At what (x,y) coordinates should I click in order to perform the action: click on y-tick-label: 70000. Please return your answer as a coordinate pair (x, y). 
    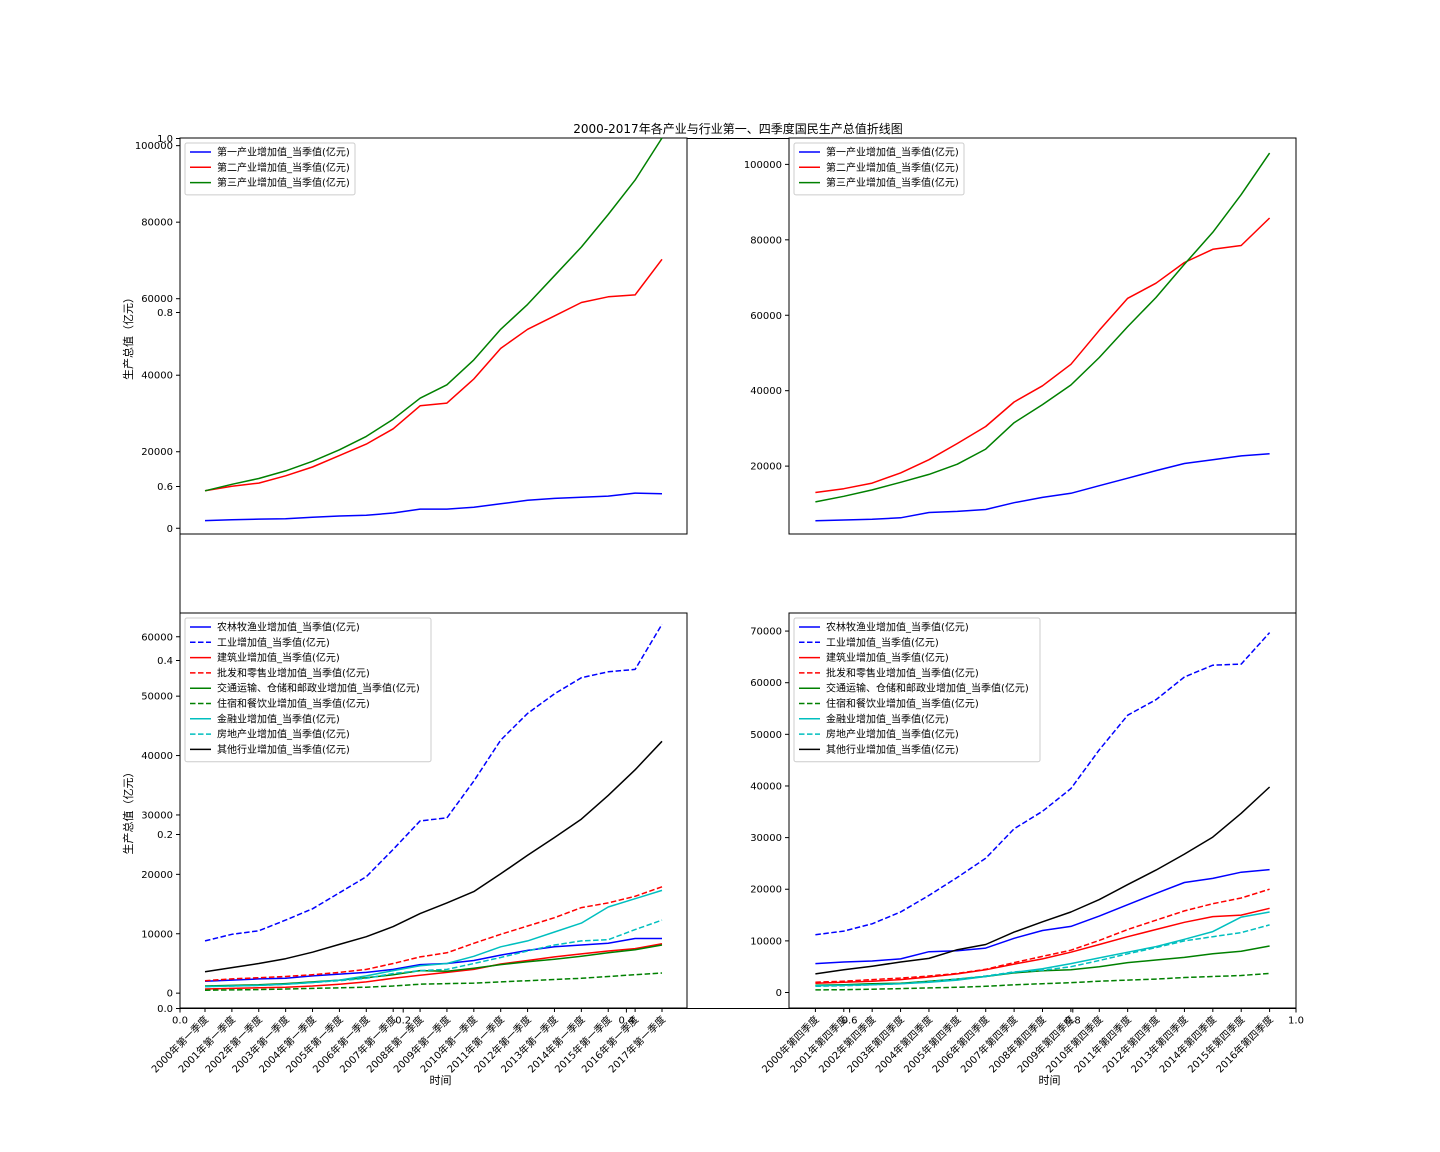
    Looking at the image, I should click on (766, 632).